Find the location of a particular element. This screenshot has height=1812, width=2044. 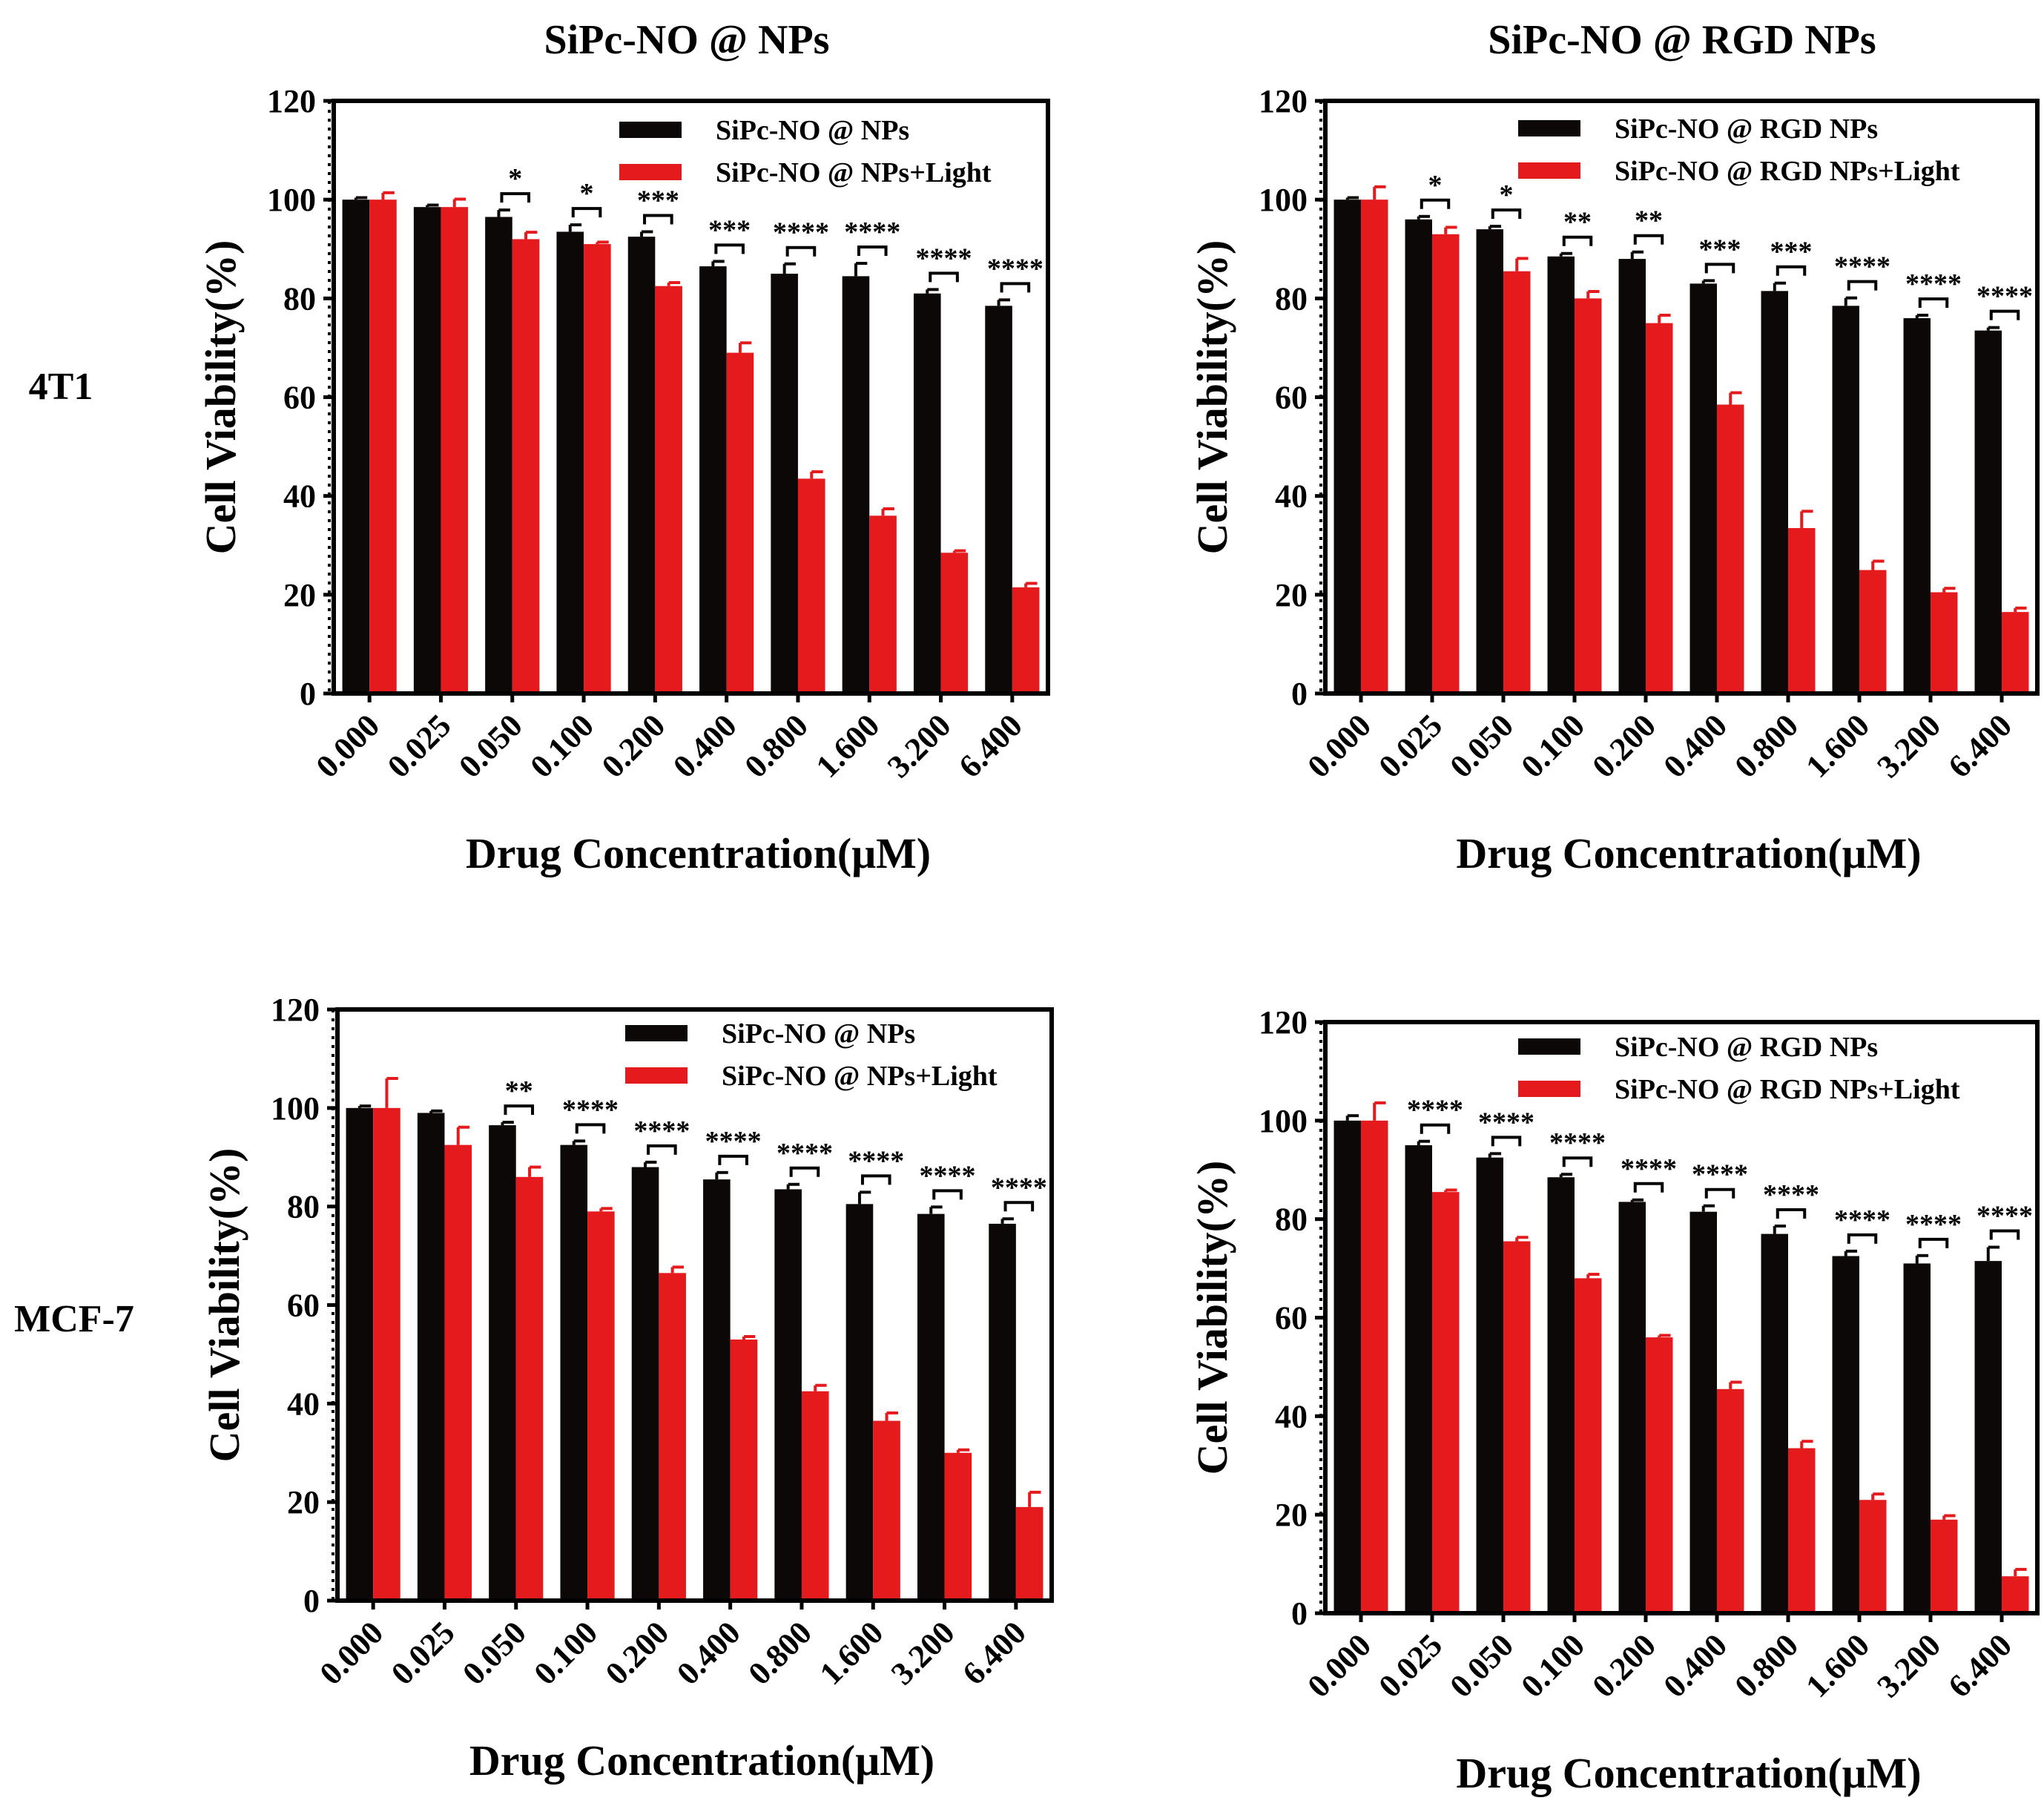

legend-label: SiPc-NO @ RGD NPs+Light is located at coordinates (1788, 1089).